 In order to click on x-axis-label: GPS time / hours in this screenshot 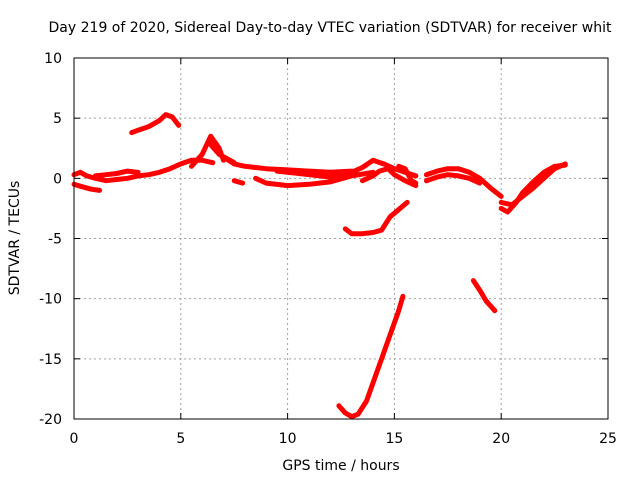, I will do `click(340, 466)`.